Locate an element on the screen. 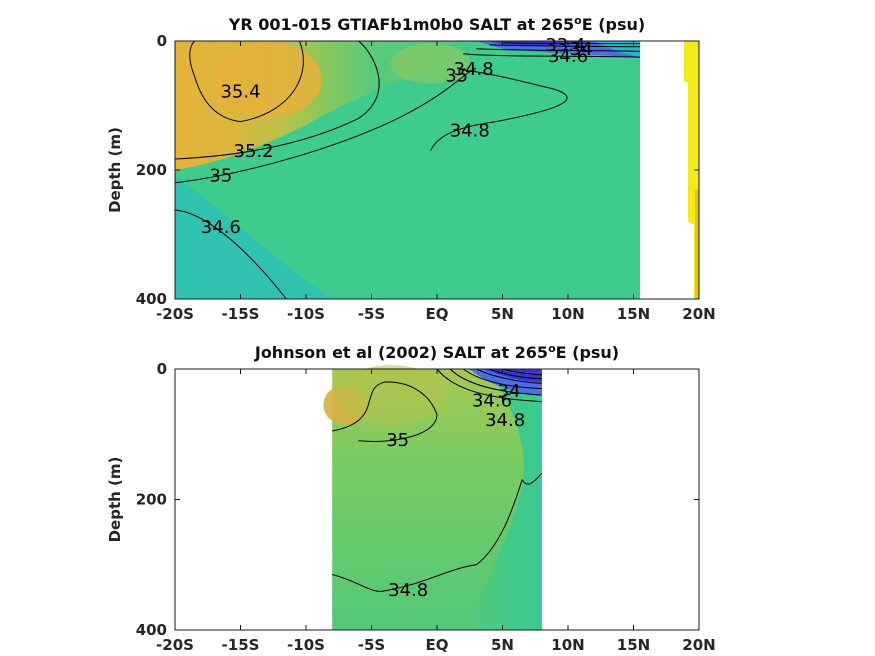 Image resolution: width=875 pixels, height=656 pixels. contour-lines is located at coordinates (437, 480).